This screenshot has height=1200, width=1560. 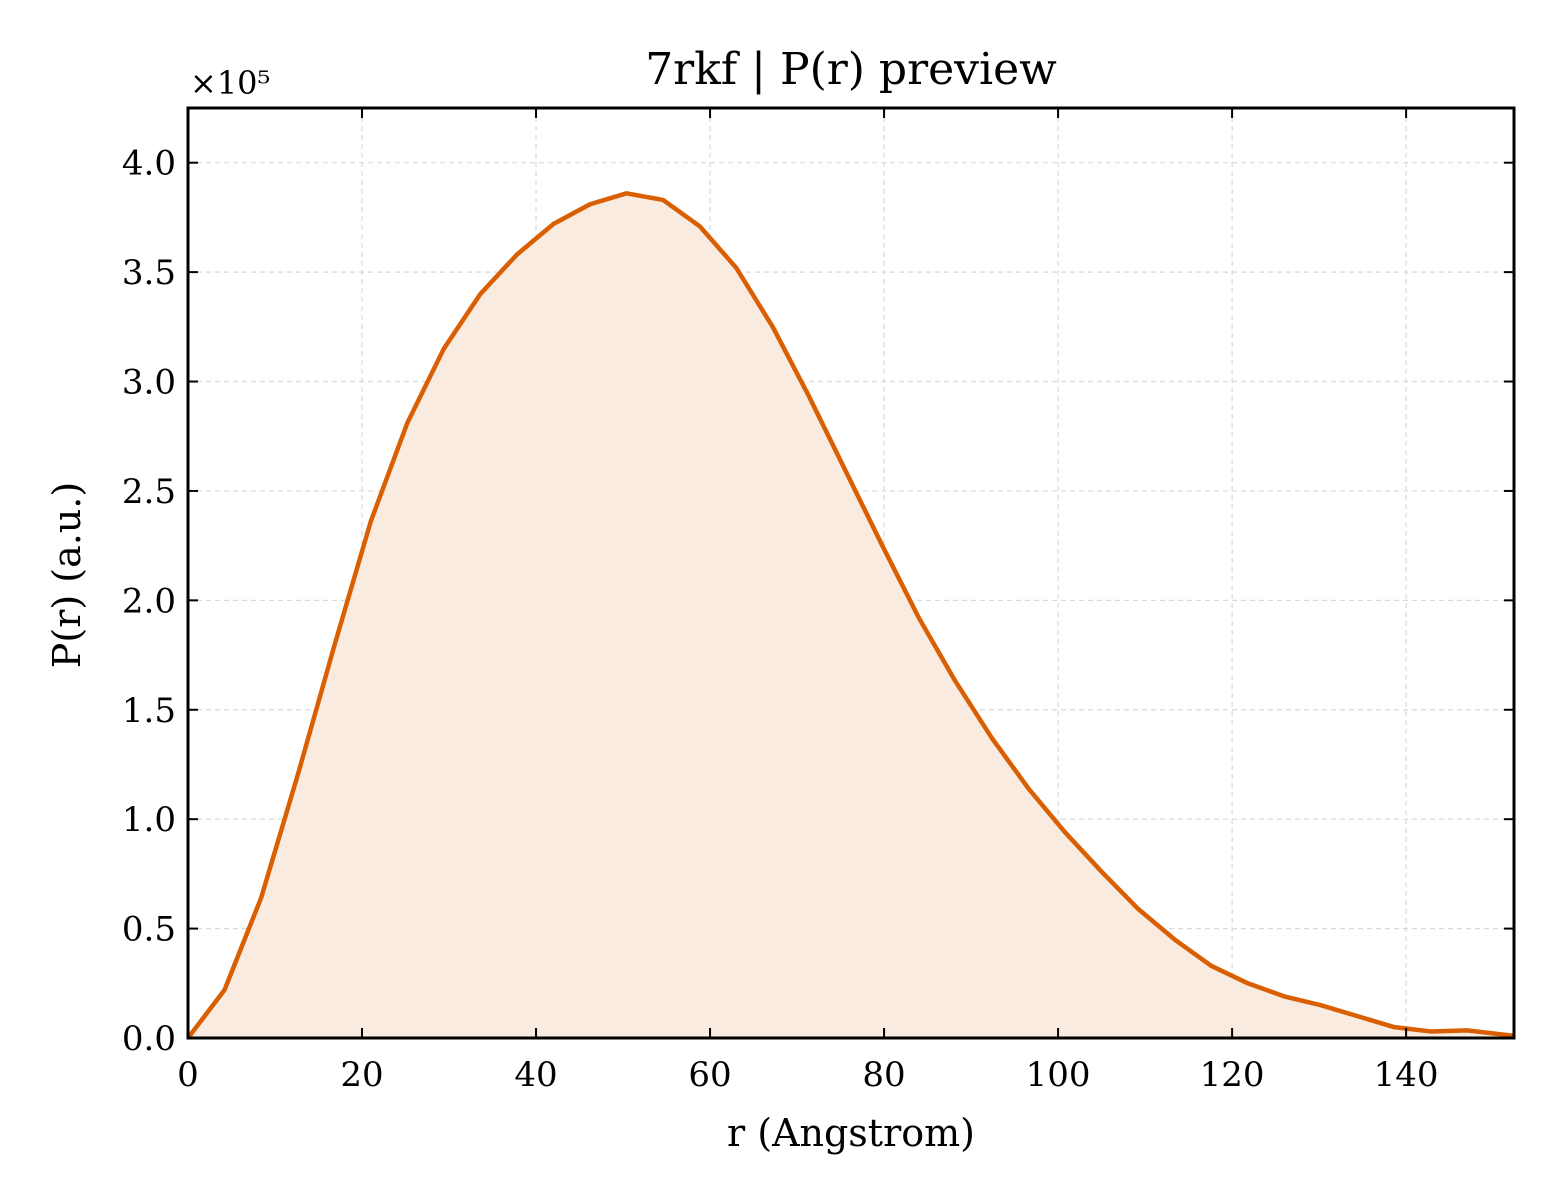 What do you see at coordinates (1058, 1075) in the screenshot?
I see `x-tick-label: 100` at bounding box center [1058, 1075].